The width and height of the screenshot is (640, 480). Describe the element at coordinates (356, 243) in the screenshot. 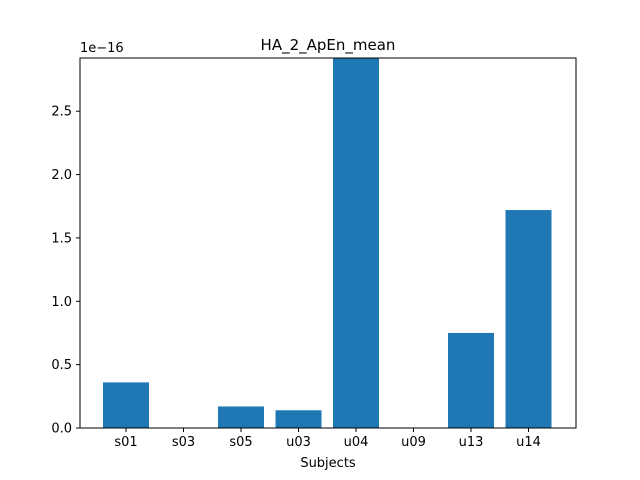

I see `bar-u04` at that location.